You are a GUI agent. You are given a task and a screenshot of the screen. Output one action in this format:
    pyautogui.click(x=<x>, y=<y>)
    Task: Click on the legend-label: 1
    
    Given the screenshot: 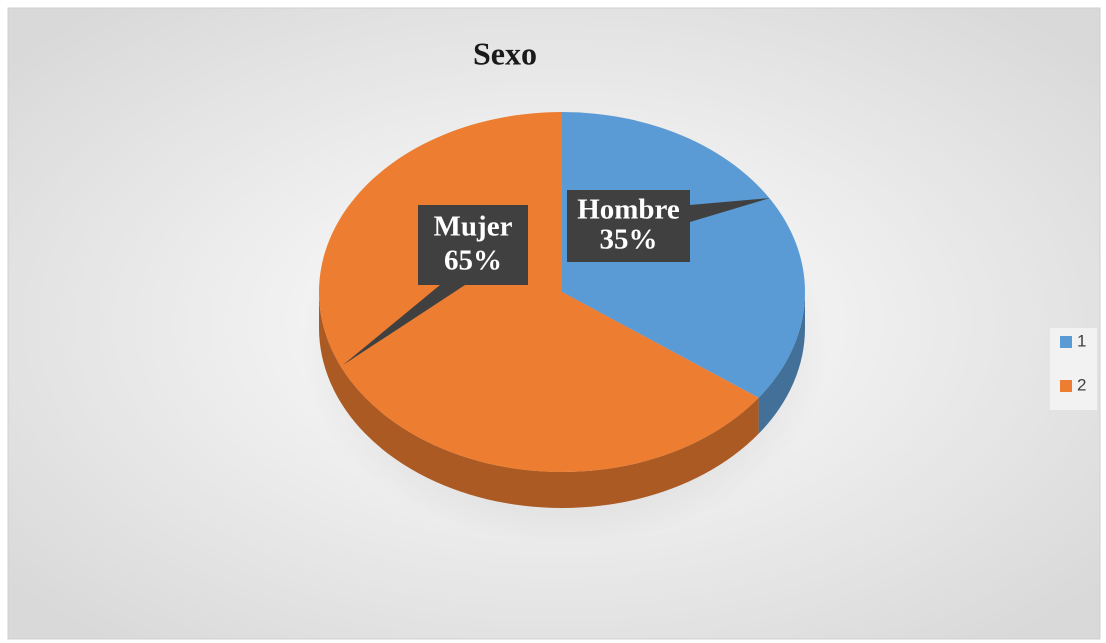 What is the action you would take?
    pyautogui.click(x=1081, y=340)
    